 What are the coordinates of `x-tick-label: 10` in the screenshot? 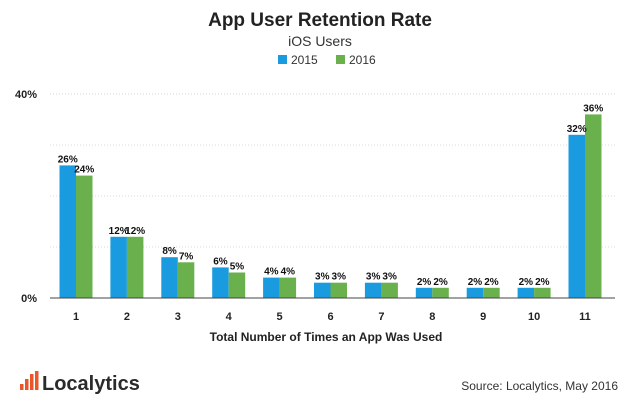 It's located at (534, 317).